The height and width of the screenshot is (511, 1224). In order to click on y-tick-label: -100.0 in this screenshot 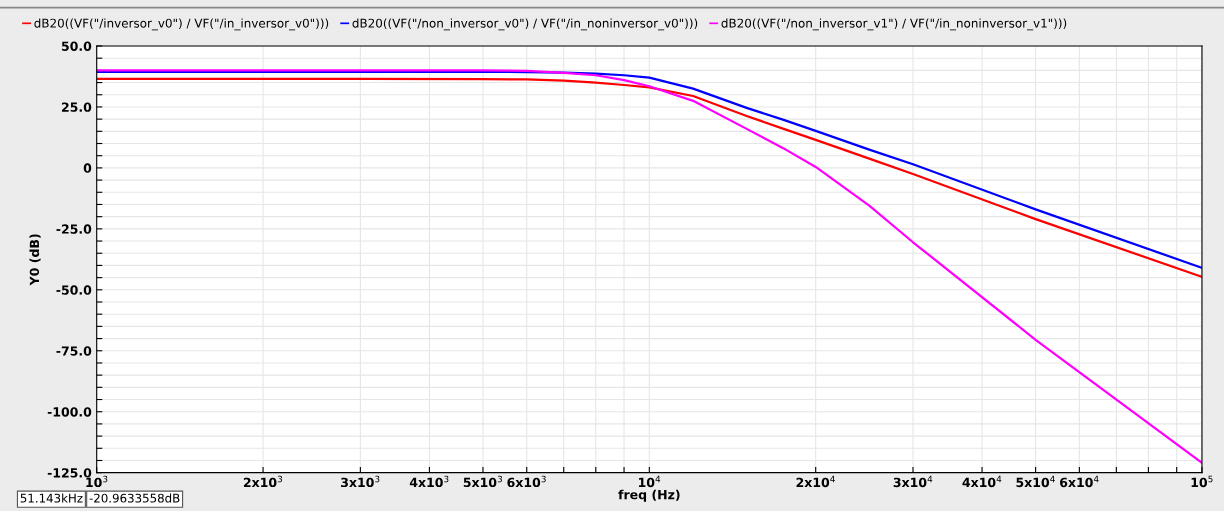, I will do `click(69, 412)`.